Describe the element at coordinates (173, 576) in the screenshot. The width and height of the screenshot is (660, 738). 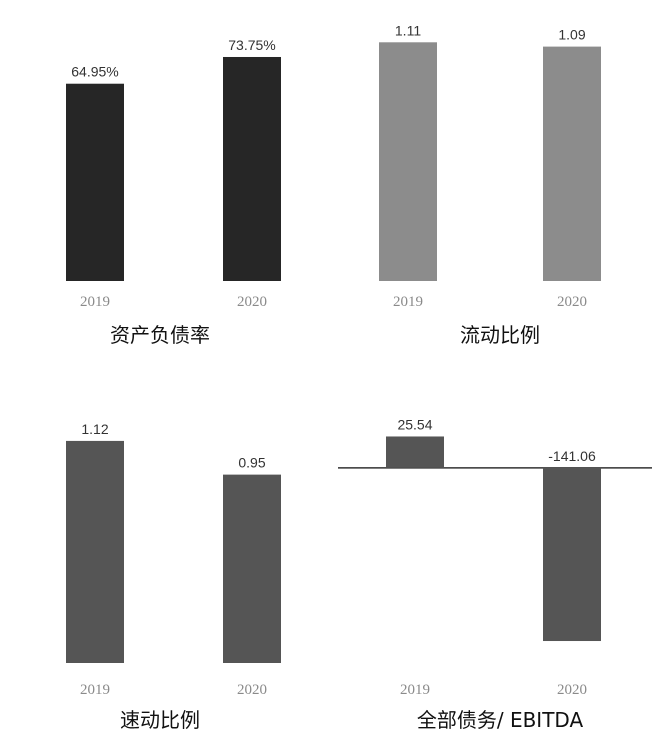
I see `chart-svg: 1.12 2019 0.95 2020 速动比例` at that location.